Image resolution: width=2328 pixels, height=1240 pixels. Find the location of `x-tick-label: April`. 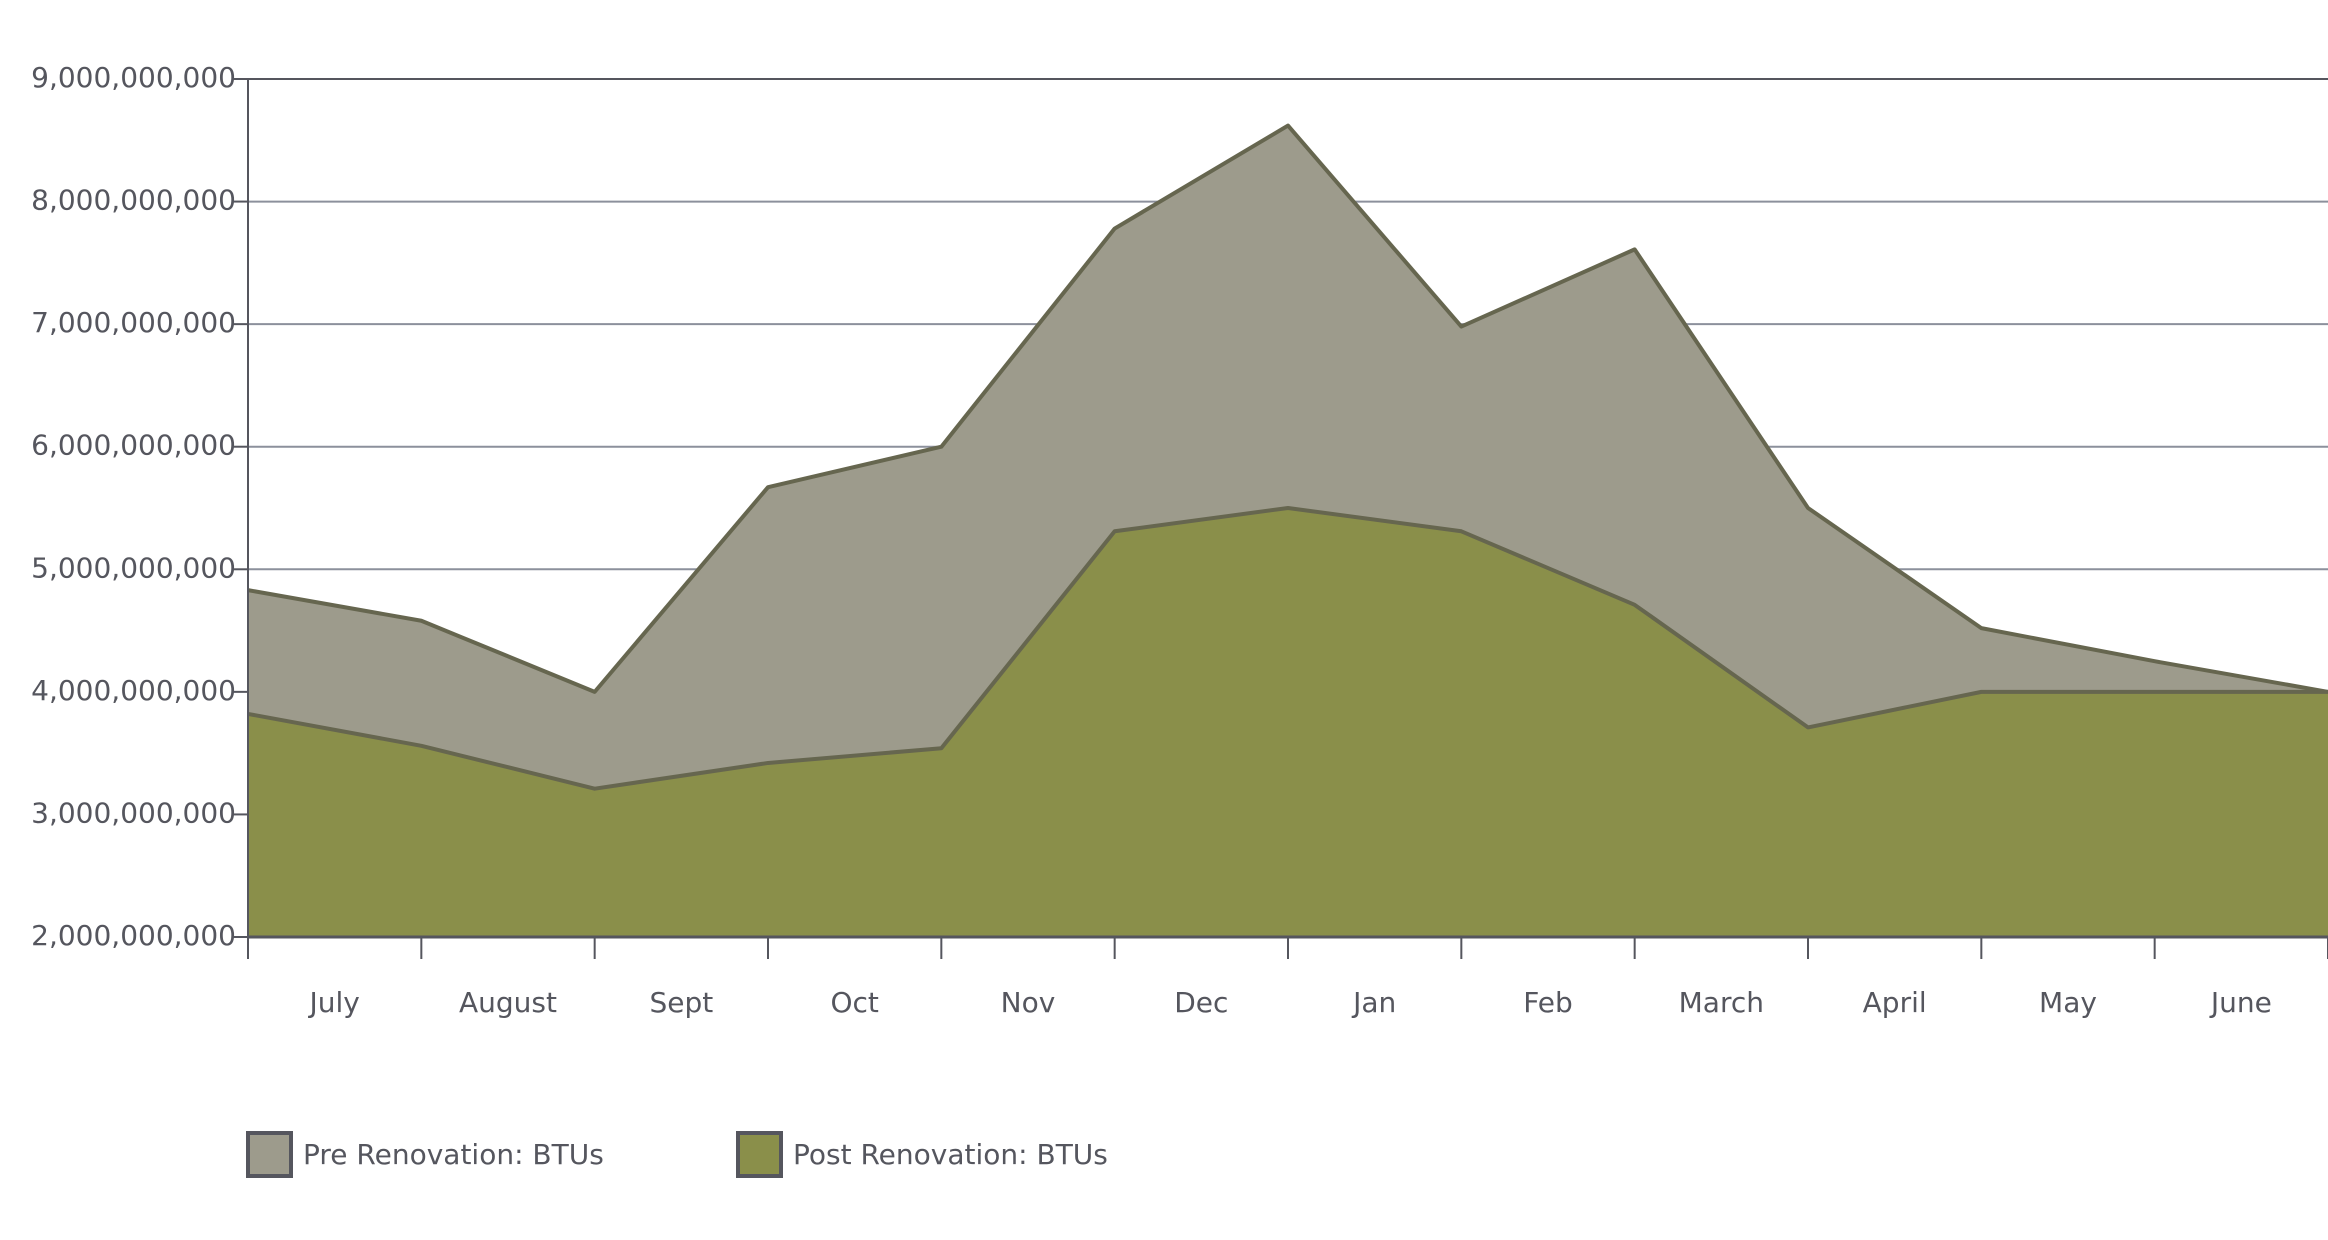

x-tick-label: April is located at coordinates (1895, 1002).